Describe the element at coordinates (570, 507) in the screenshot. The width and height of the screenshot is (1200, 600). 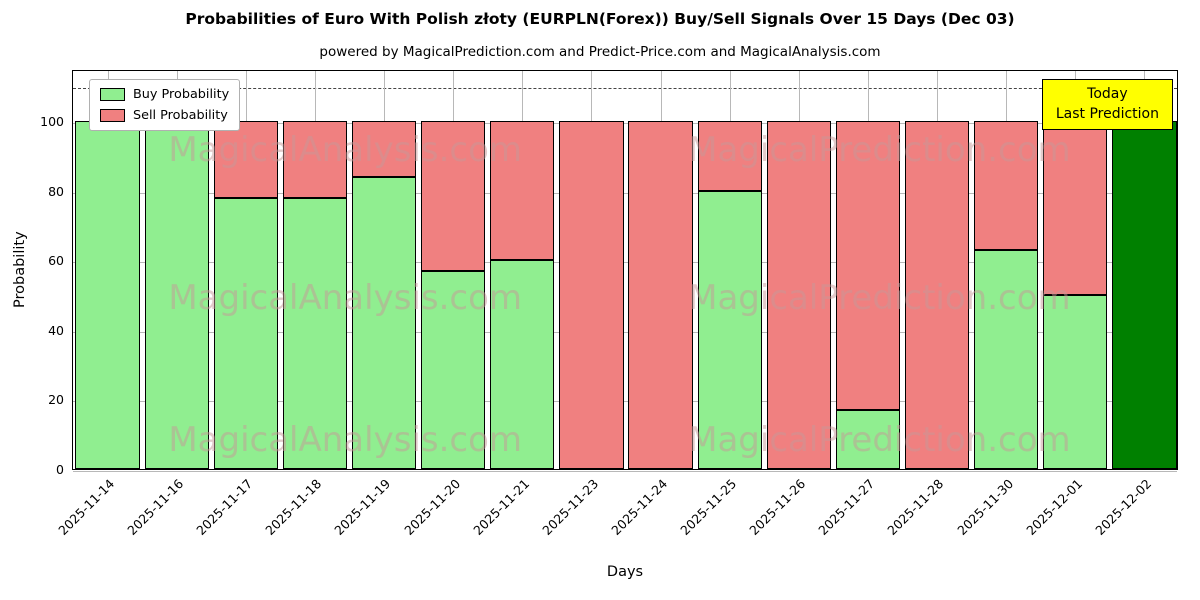
I see `x-tick-label: 2025-11-23` at that location.